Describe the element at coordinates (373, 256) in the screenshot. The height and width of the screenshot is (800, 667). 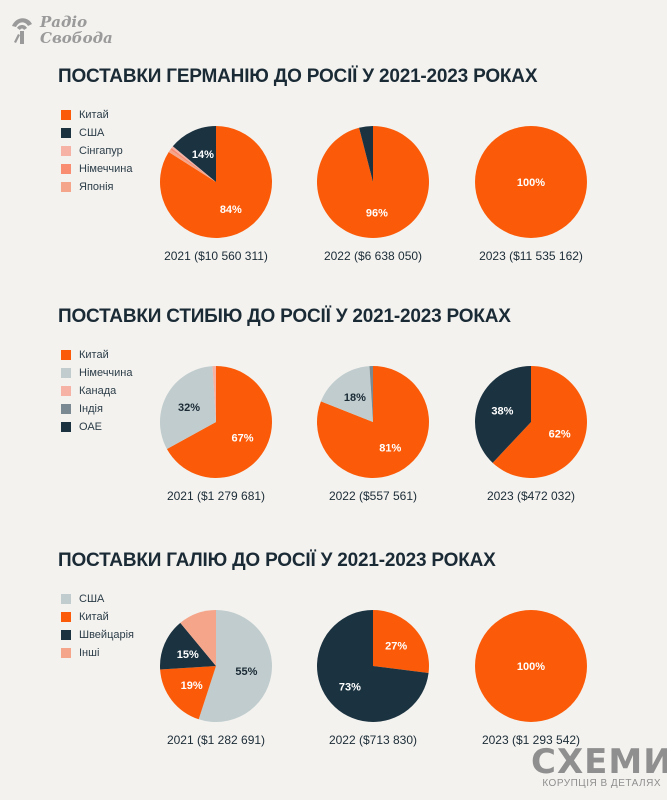
I see `pie-caption: 2022 ($6 638 050)` at that location.